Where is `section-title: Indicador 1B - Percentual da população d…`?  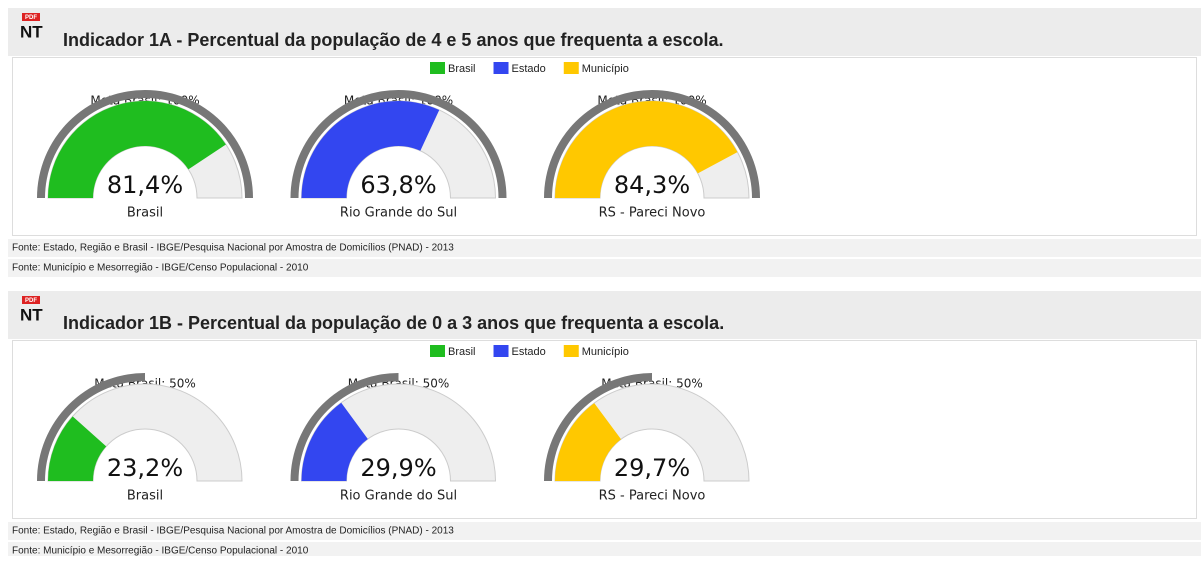
section-title: Indicador 1B - Percentual da população d… is located at coordinates (393, 323).